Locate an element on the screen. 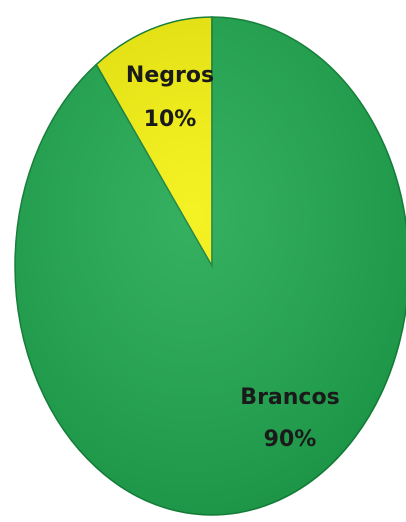 This screenshot has height=522, width=406. slice-label-brancos: Brancos is located at coordinates (289, 397).